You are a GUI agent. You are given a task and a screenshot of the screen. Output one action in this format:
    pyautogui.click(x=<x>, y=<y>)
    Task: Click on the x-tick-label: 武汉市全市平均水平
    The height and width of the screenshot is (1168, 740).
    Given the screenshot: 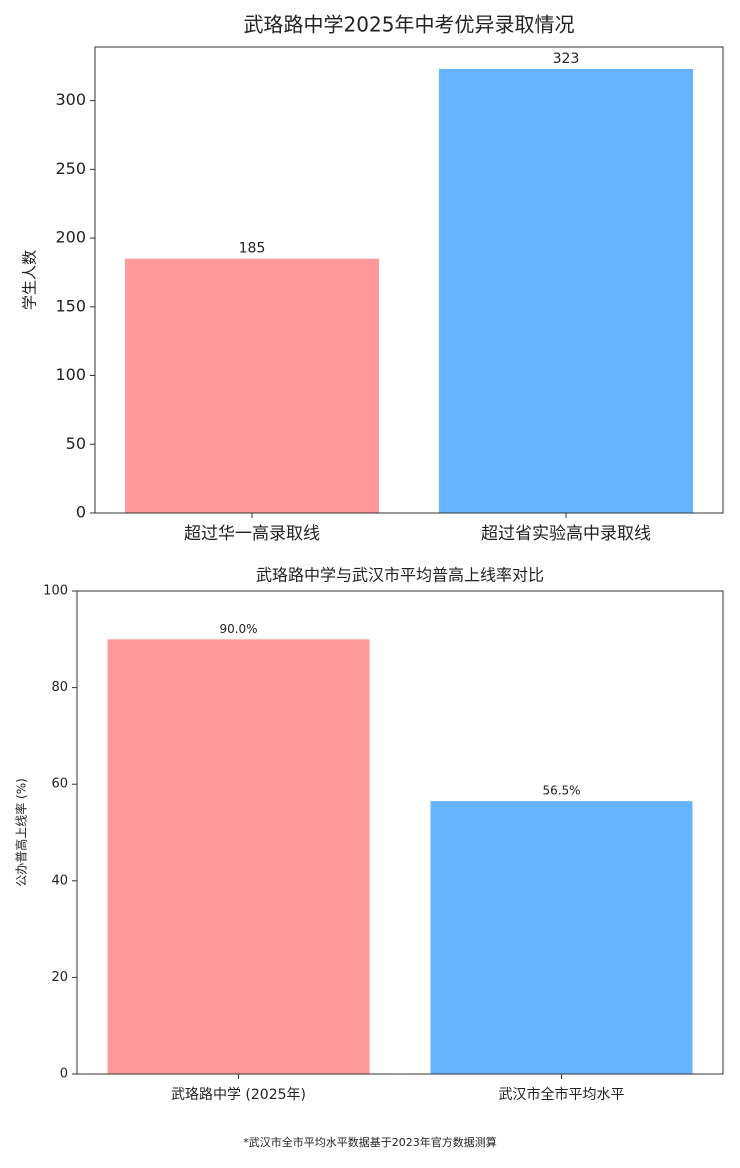 What is the action you would take?
    pyautogui.click(x=562, y=1094)
    